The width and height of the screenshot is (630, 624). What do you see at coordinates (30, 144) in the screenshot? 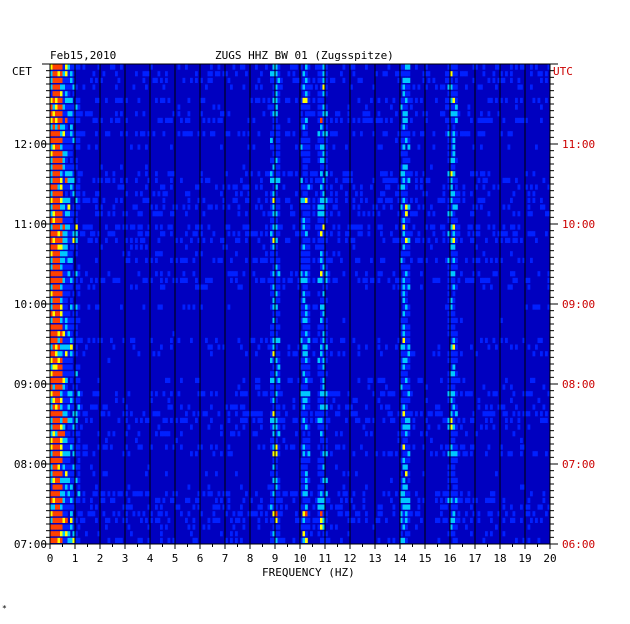
I see `cet-tick-label: 12:00` at bounding box center [30, 144].